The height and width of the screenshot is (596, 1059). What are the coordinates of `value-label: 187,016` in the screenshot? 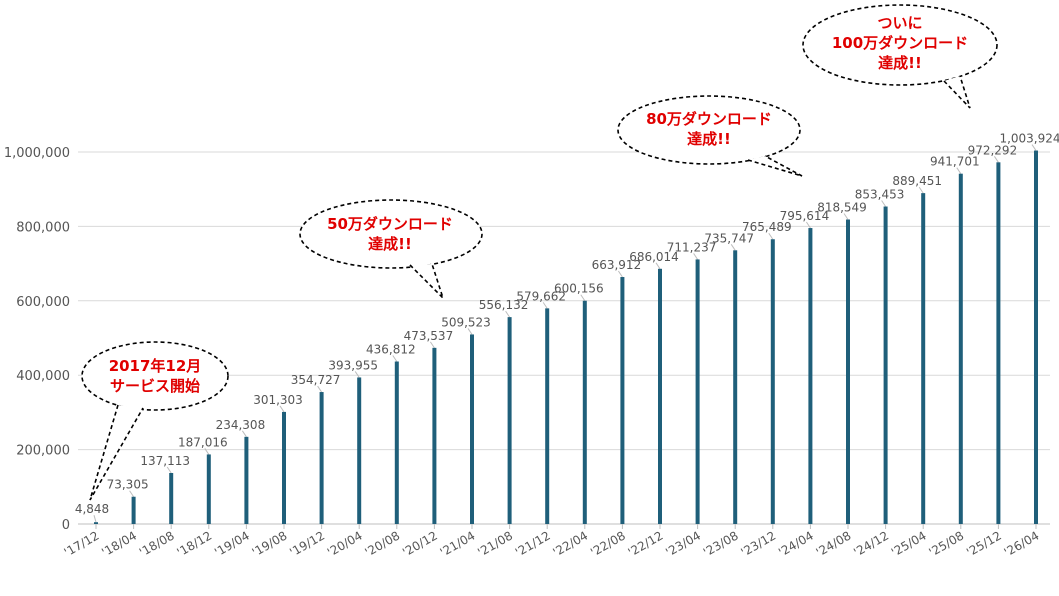 It's located at (203, 442).